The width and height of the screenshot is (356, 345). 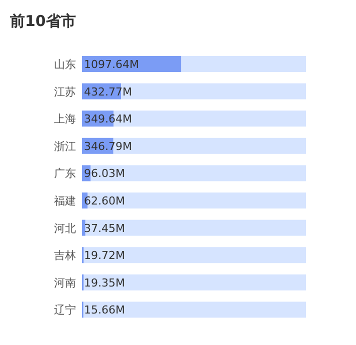 What do you see at coordinates (108, 119) in the screenshot?
I see `data-label: 349.64M` at bounding box center [108, 119].